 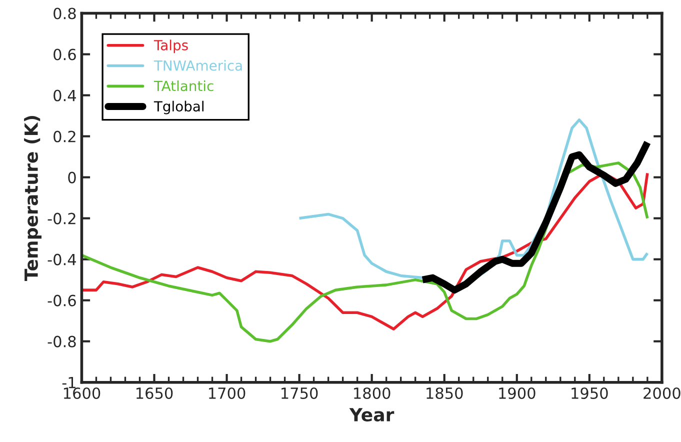 I want to click on legend-label: TAtlantic, so click(x=184, y=86).